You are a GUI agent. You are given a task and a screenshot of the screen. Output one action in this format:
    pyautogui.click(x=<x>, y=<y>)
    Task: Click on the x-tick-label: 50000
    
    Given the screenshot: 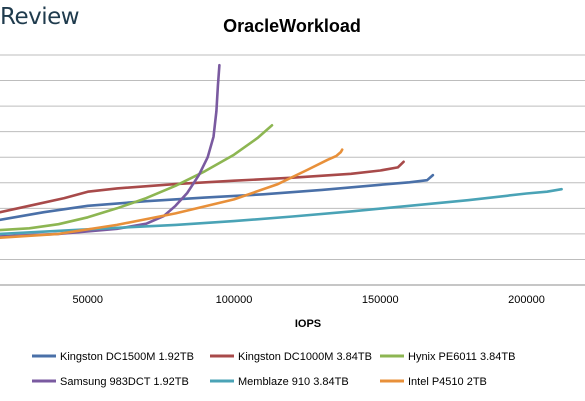 What is the action you would take?
    pyautogui.click(x=87, y=300)
    